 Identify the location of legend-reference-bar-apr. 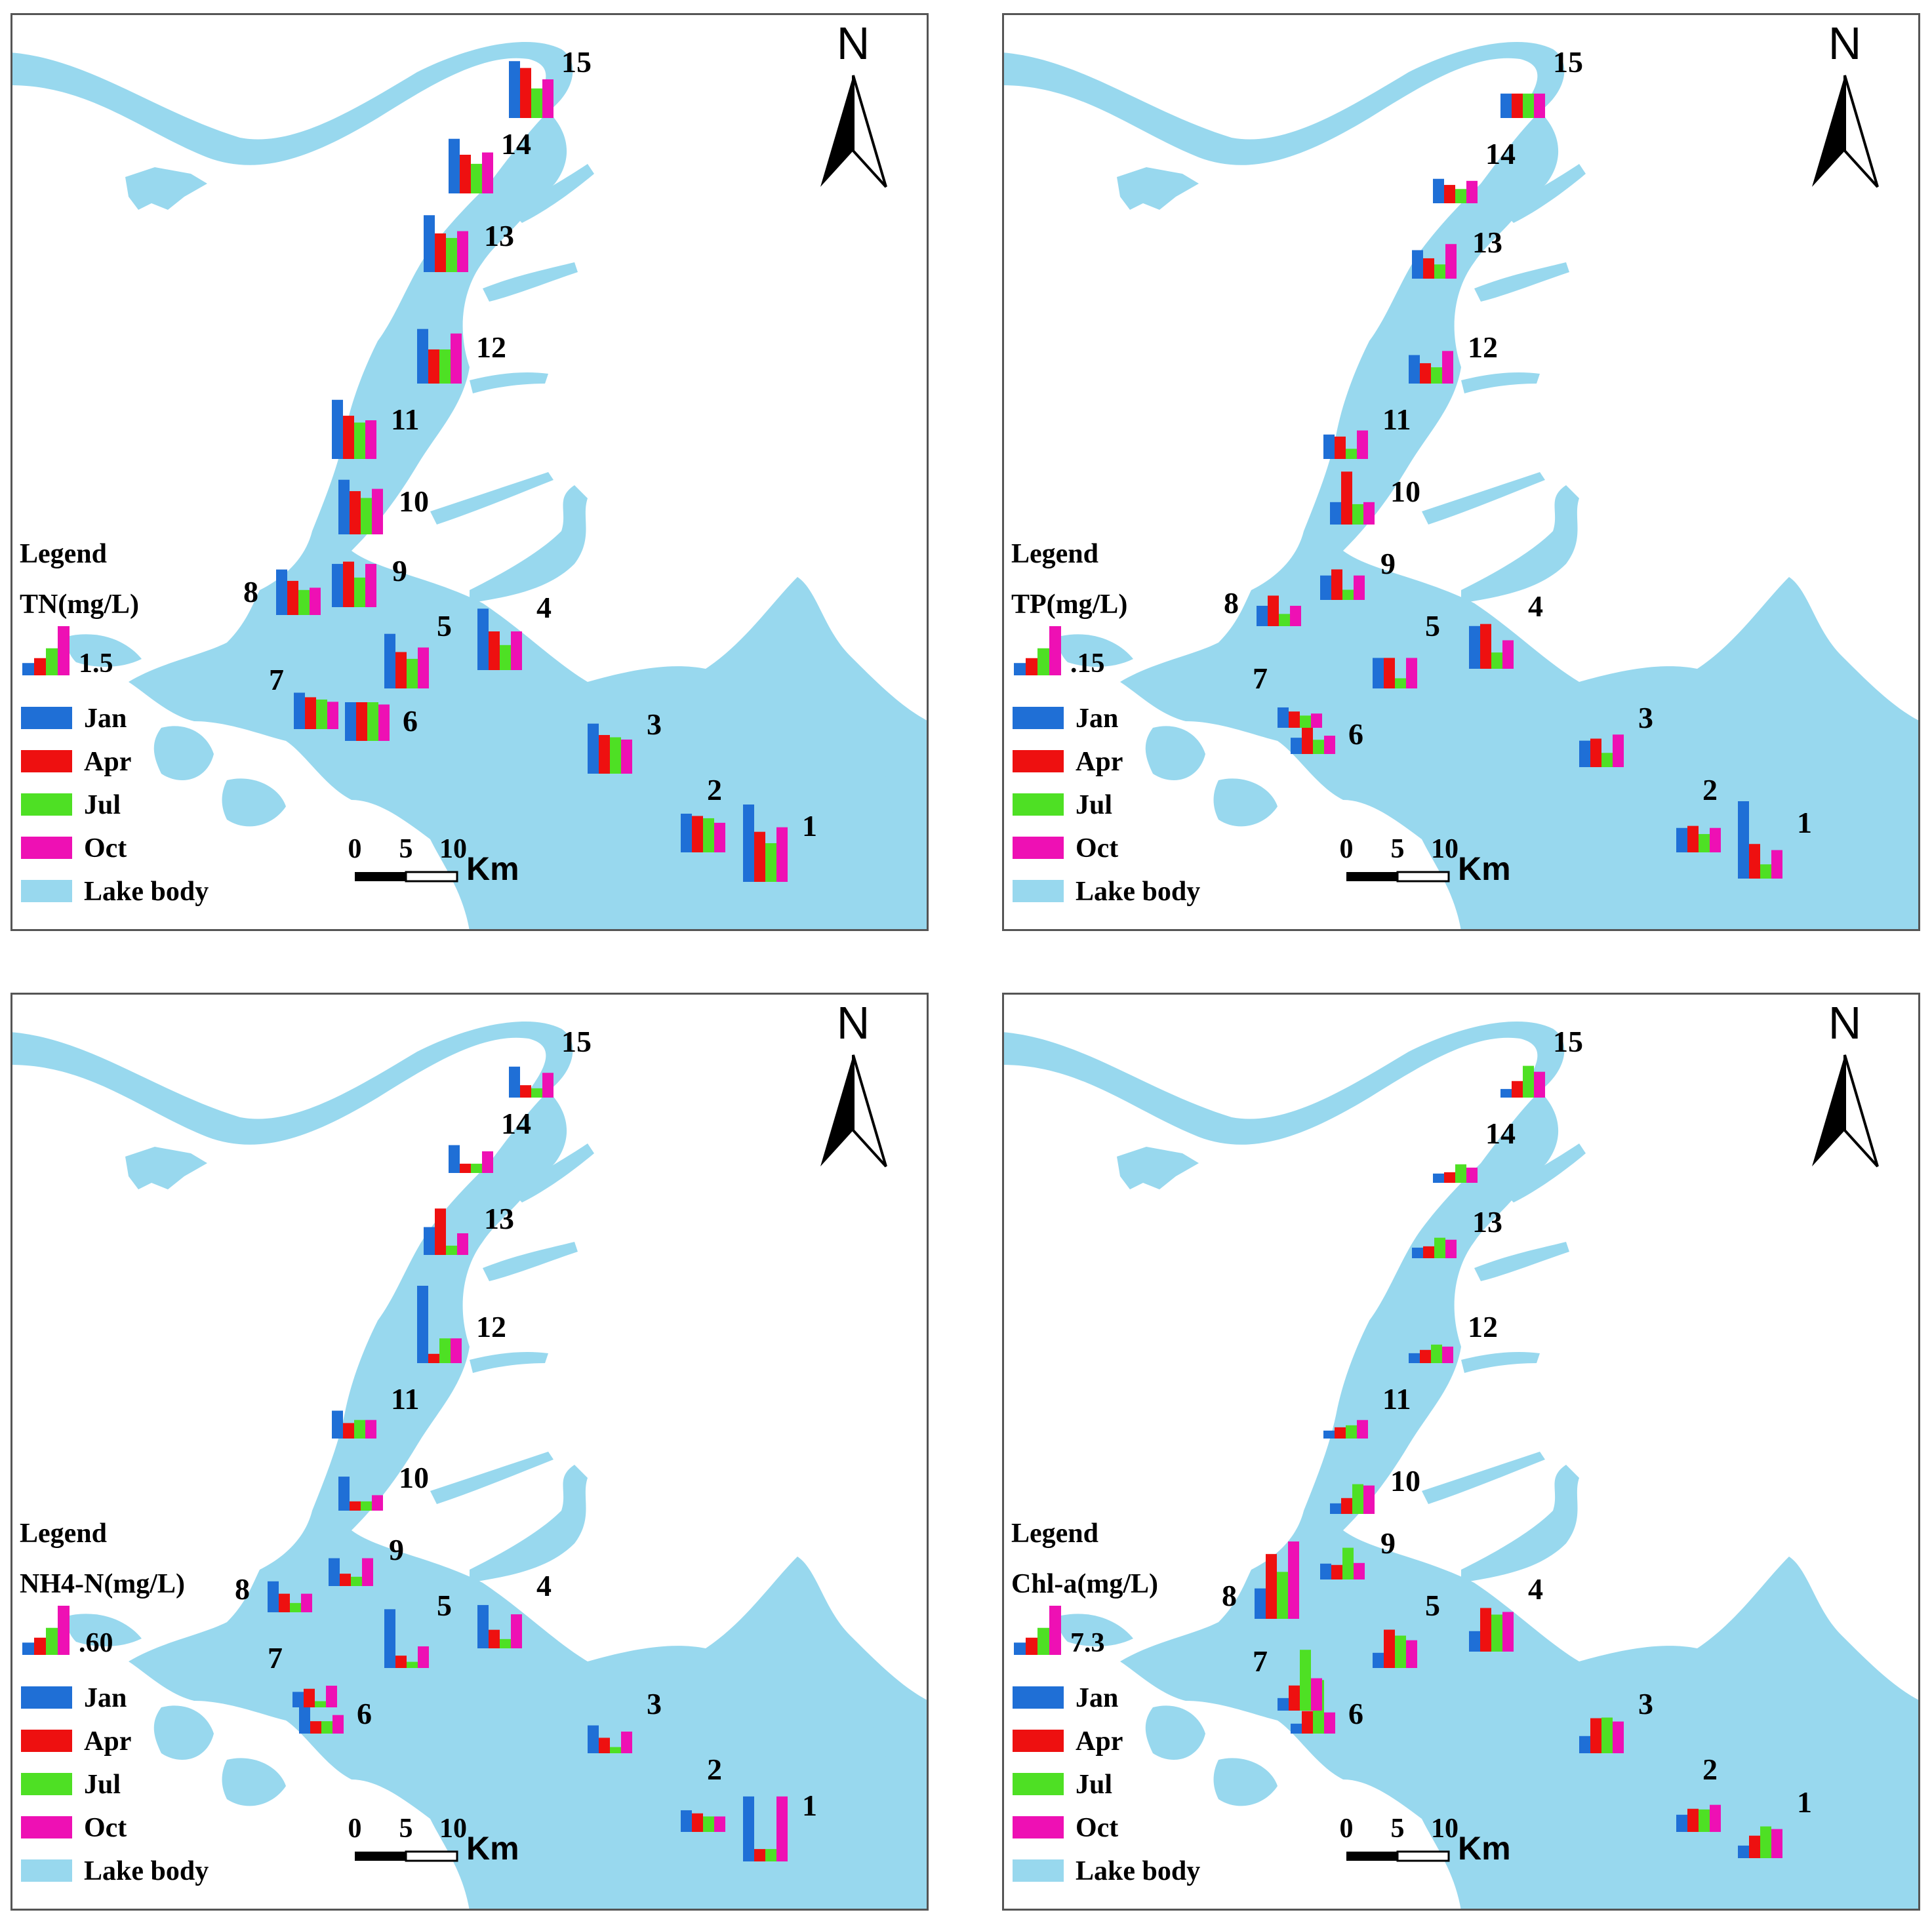
(40, 666).